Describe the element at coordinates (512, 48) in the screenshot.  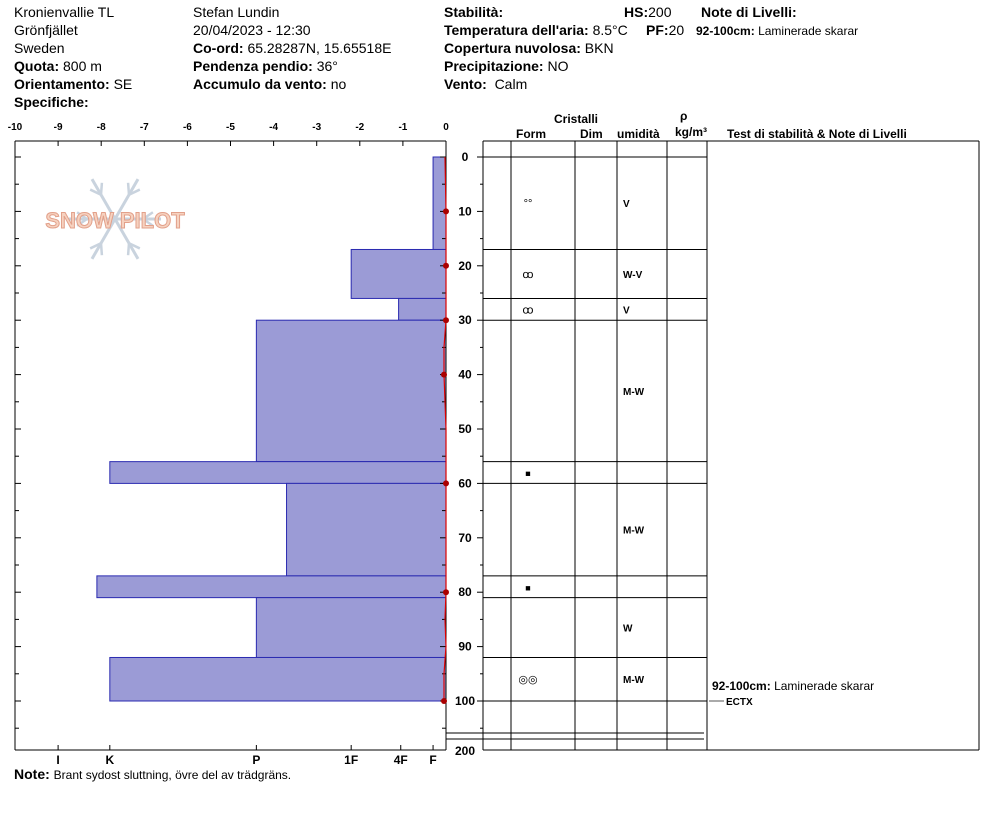
I see `cloud-cover-label: Copertura nuvolosa:` at that location.